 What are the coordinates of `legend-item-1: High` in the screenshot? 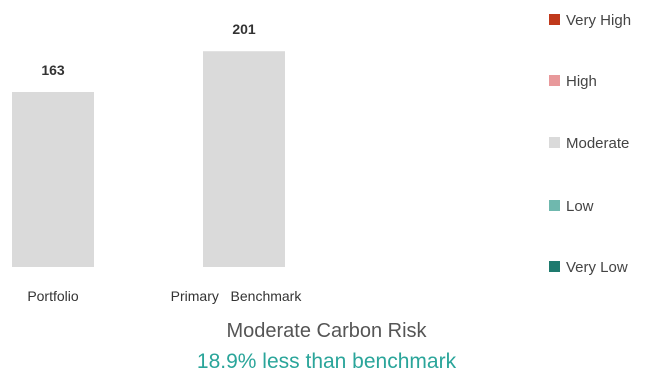 It's located at (573, 81).